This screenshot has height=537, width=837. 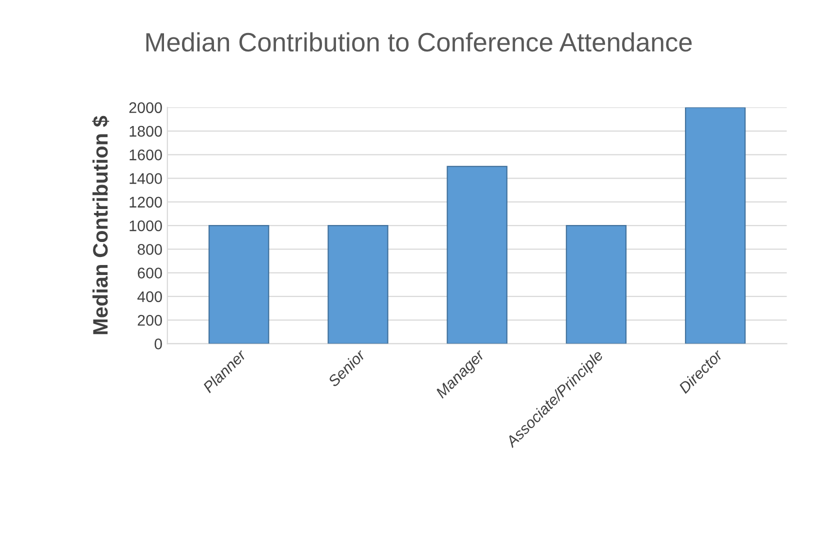 I want to click on y-tick-label: 400, so click(x=149, y=296).